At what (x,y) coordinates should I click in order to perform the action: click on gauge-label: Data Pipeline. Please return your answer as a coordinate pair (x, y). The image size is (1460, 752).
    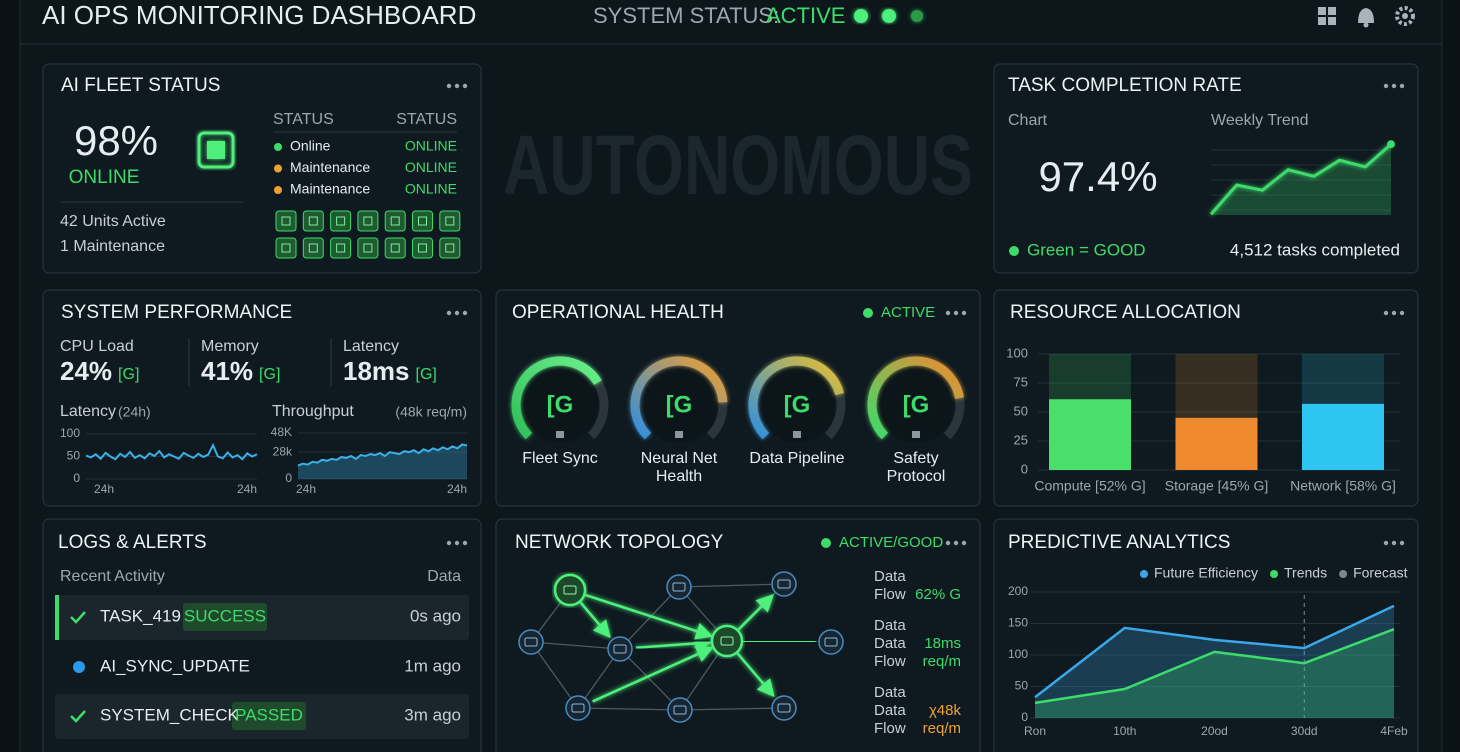
    Looking at the image, I should click on (796, 458).